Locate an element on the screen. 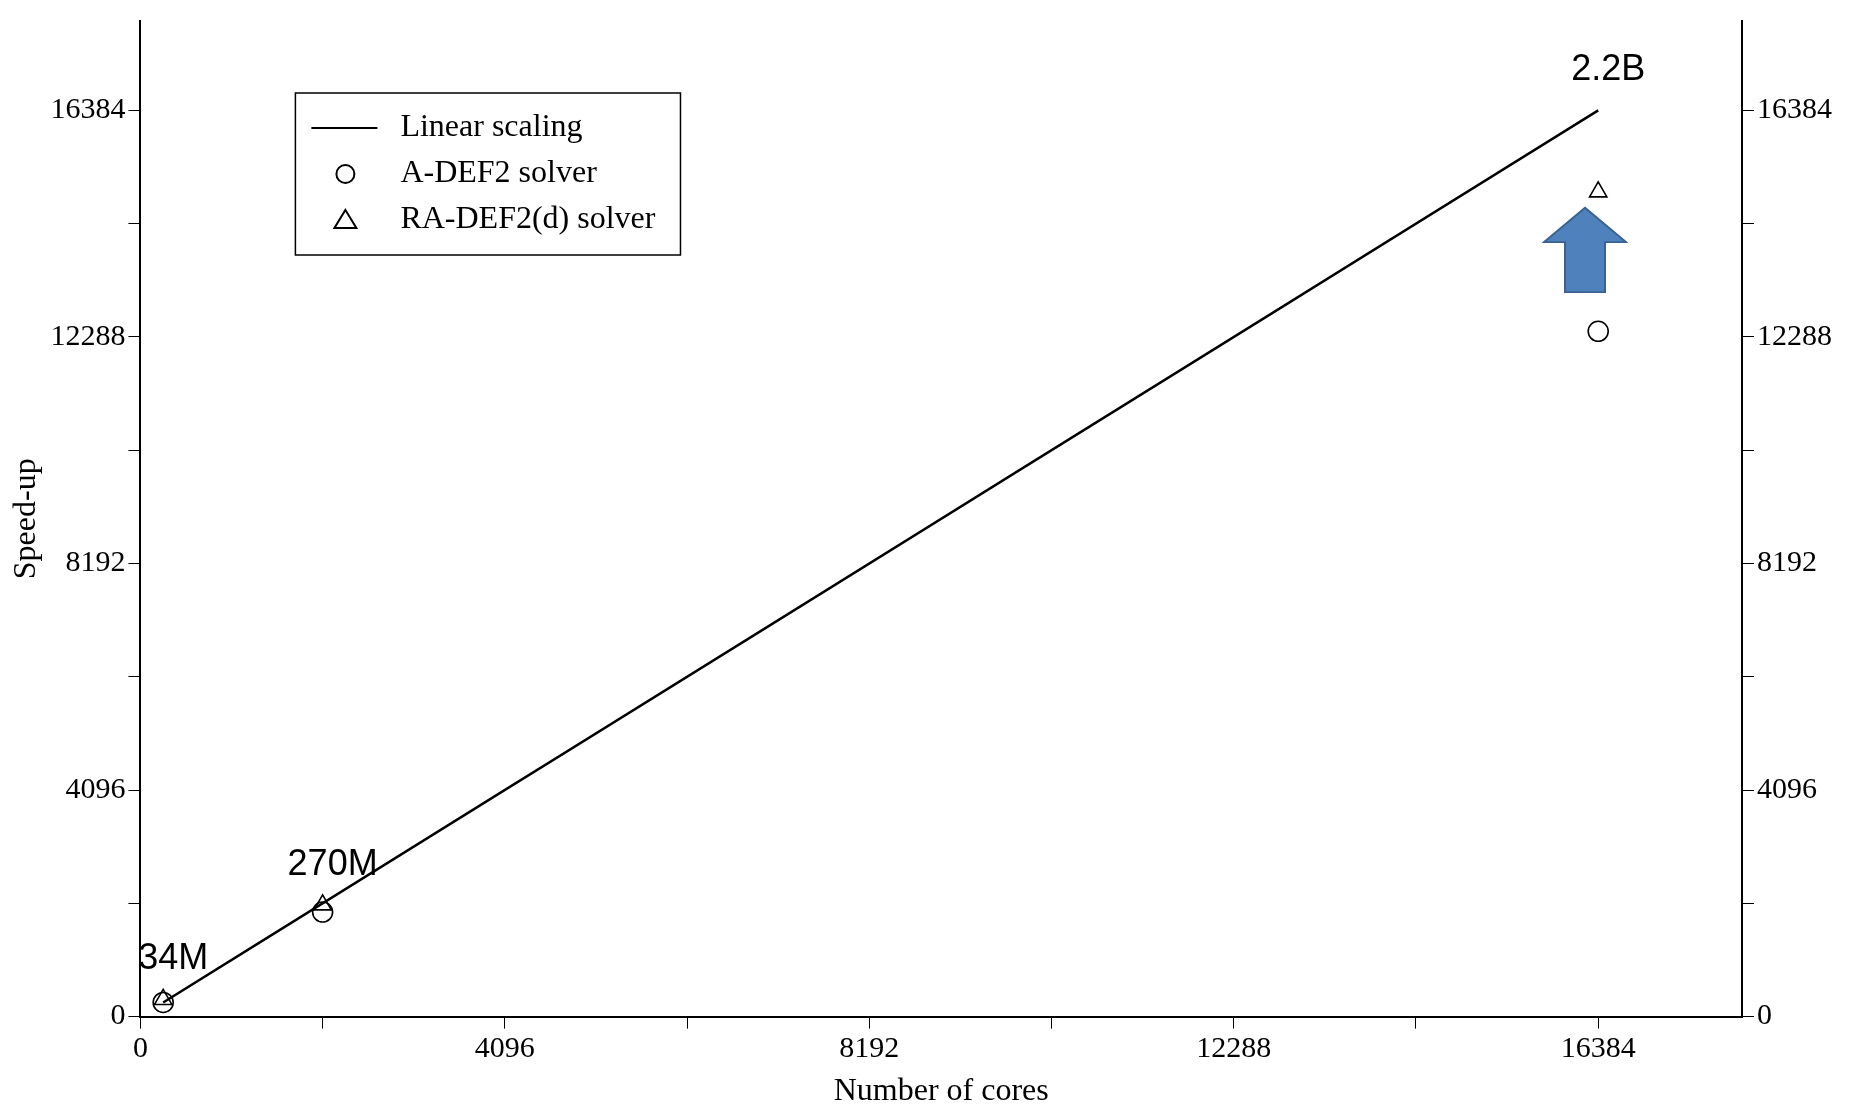 This screenshot has height=1113, width=1855. y-axis-title: Speed-up is located at coordinates (23, 519).